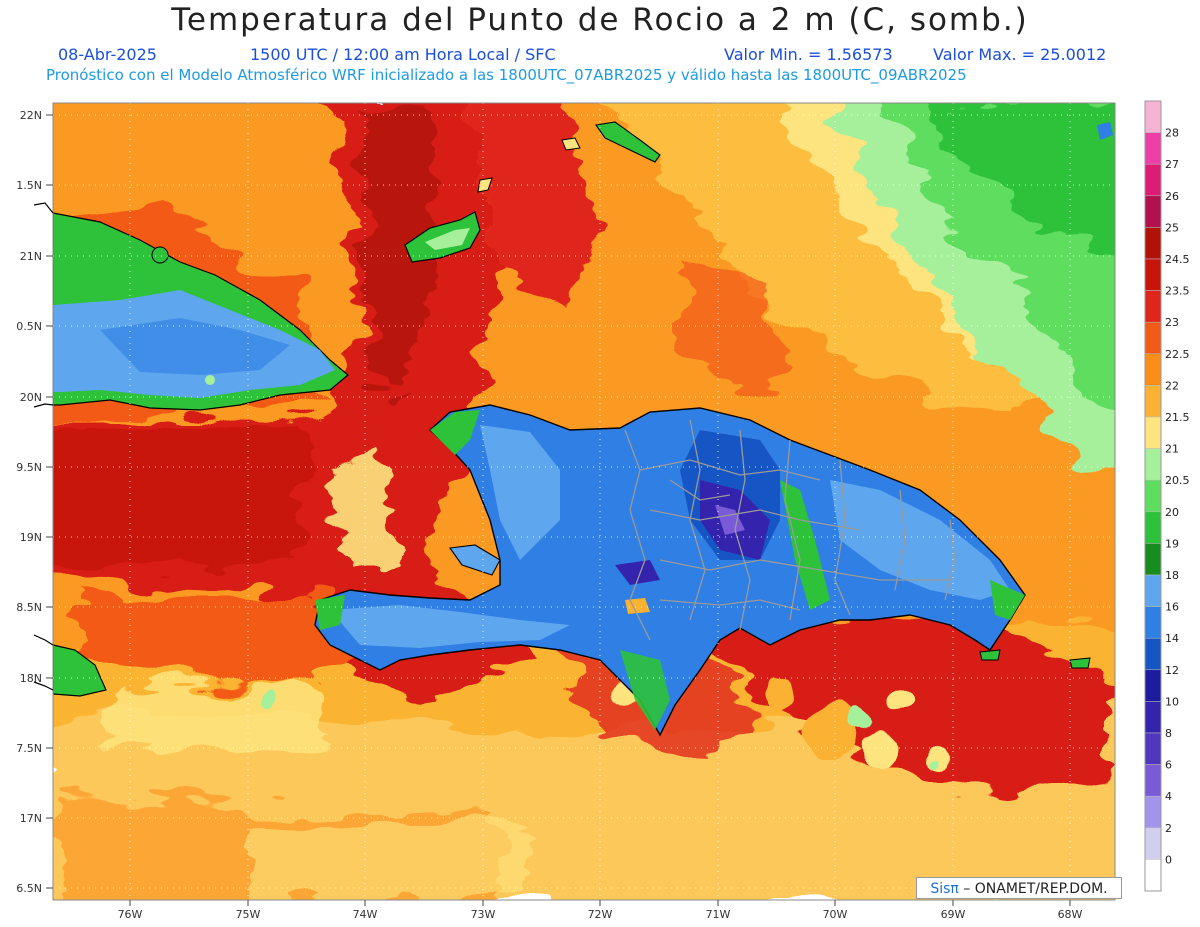  What do you see at coordinates (1168, 733) in the screenshot?
I see `colorbar-label: 8` at bounding box center [1168, 733].